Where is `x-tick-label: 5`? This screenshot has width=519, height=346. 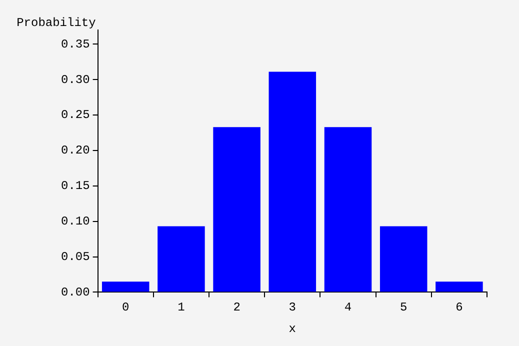 x-tick-label: 5 is located at coordinates (404, 307).